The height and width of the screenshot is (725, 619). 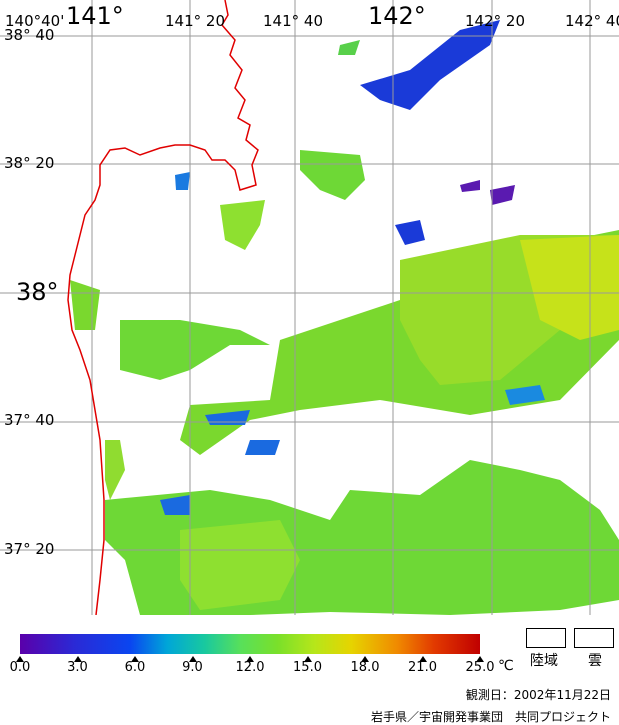 I want to click on temperature-unit: ℃, so click(x=506, y=666).